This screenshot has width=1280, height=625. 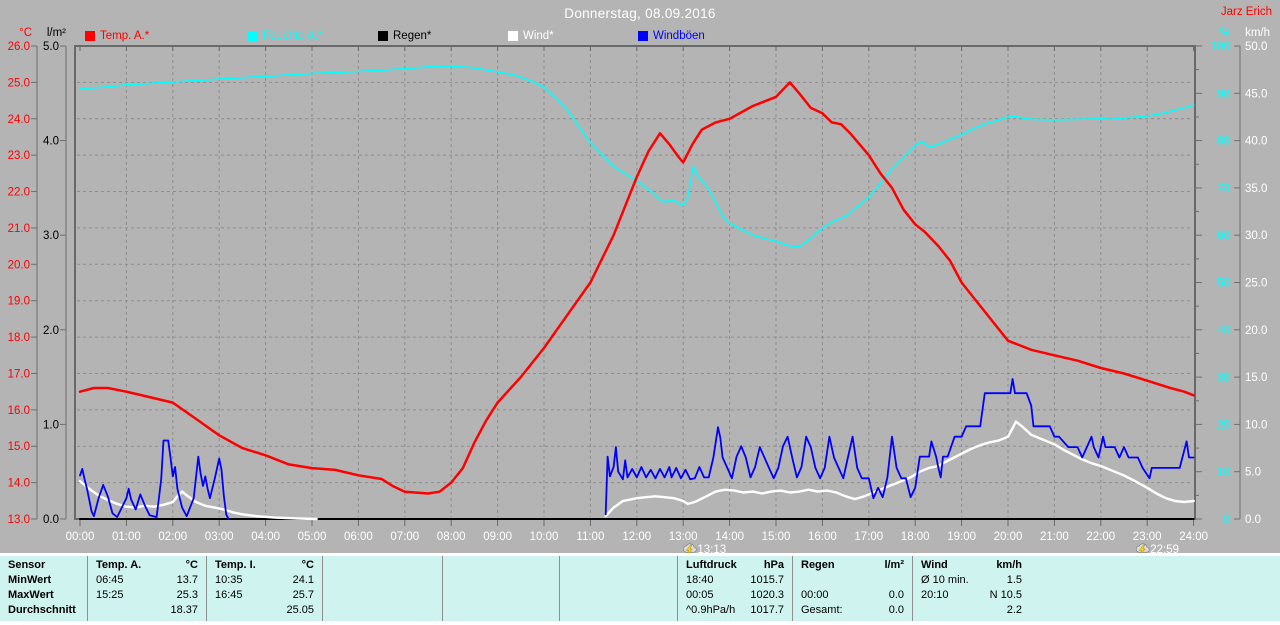 What do you see at coordinates (307, 565) in the screenshot?
I see `stats-cell-value: °C` at bounding box center [307, 565].